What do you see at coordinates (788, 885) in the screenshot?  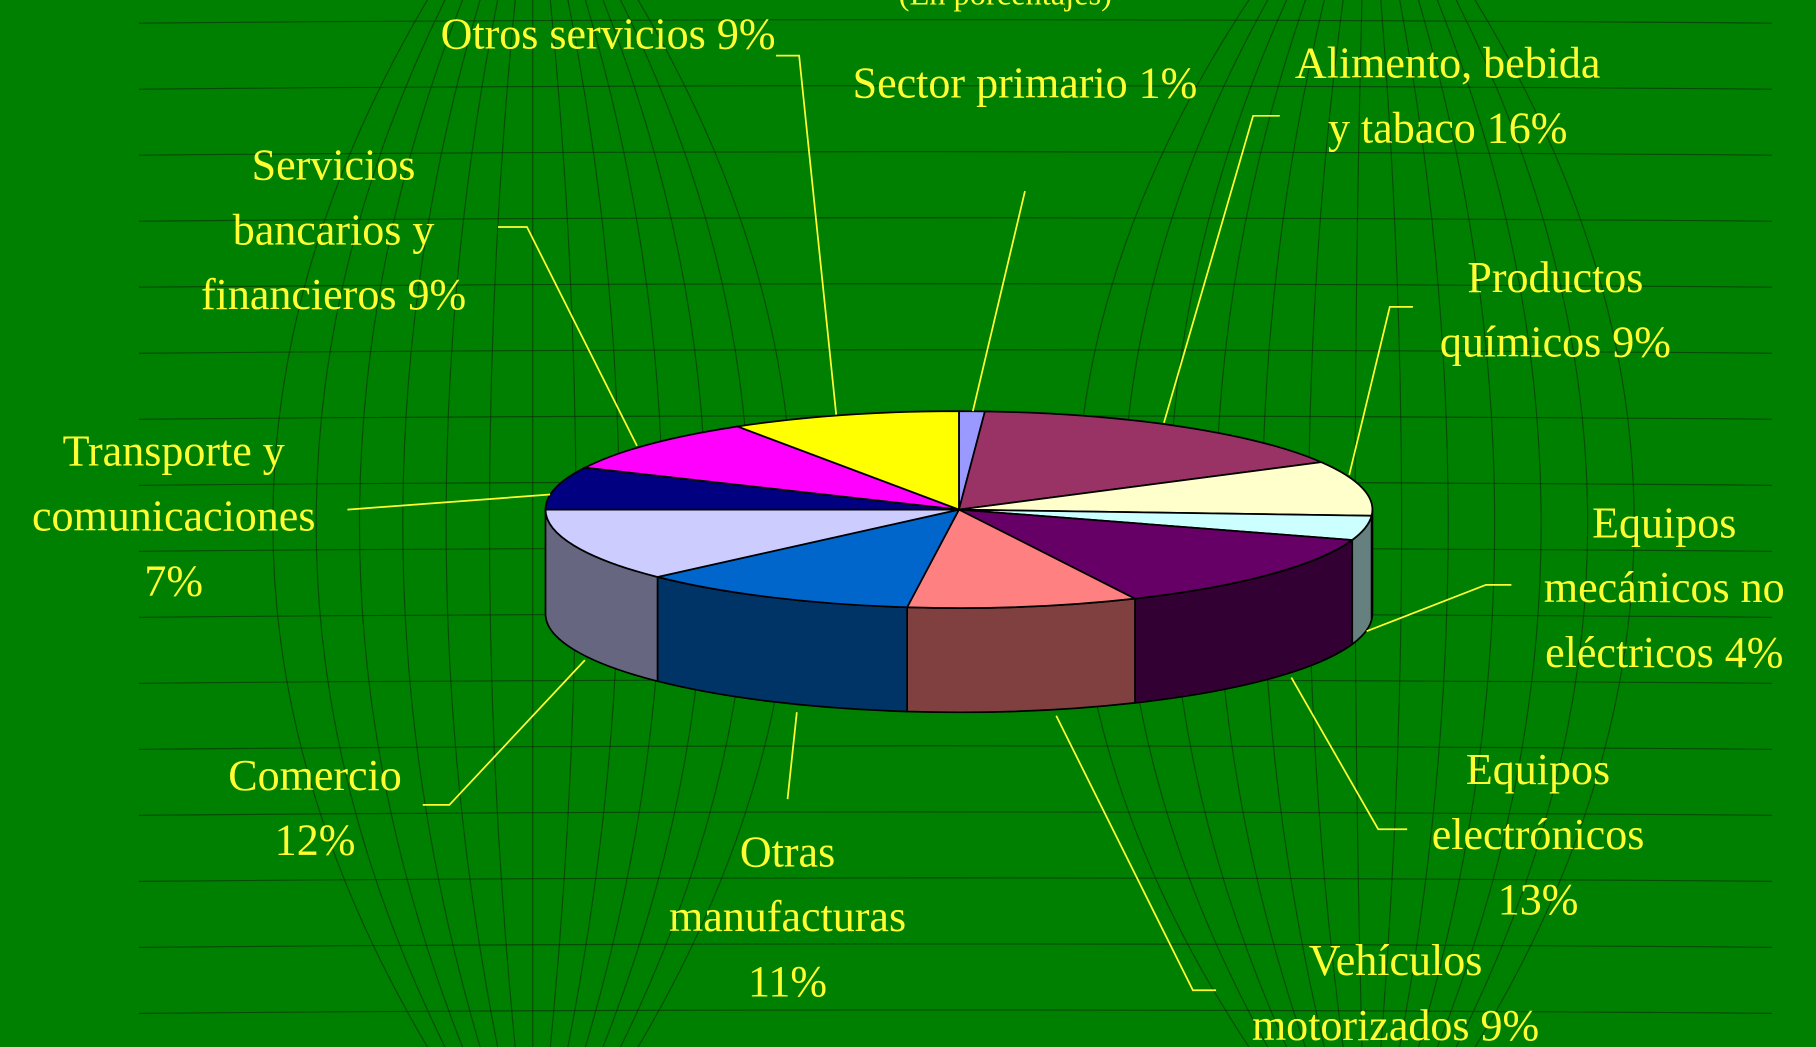 I see `slice-name: Otras manufacturas` at bounding box center [788, 885].